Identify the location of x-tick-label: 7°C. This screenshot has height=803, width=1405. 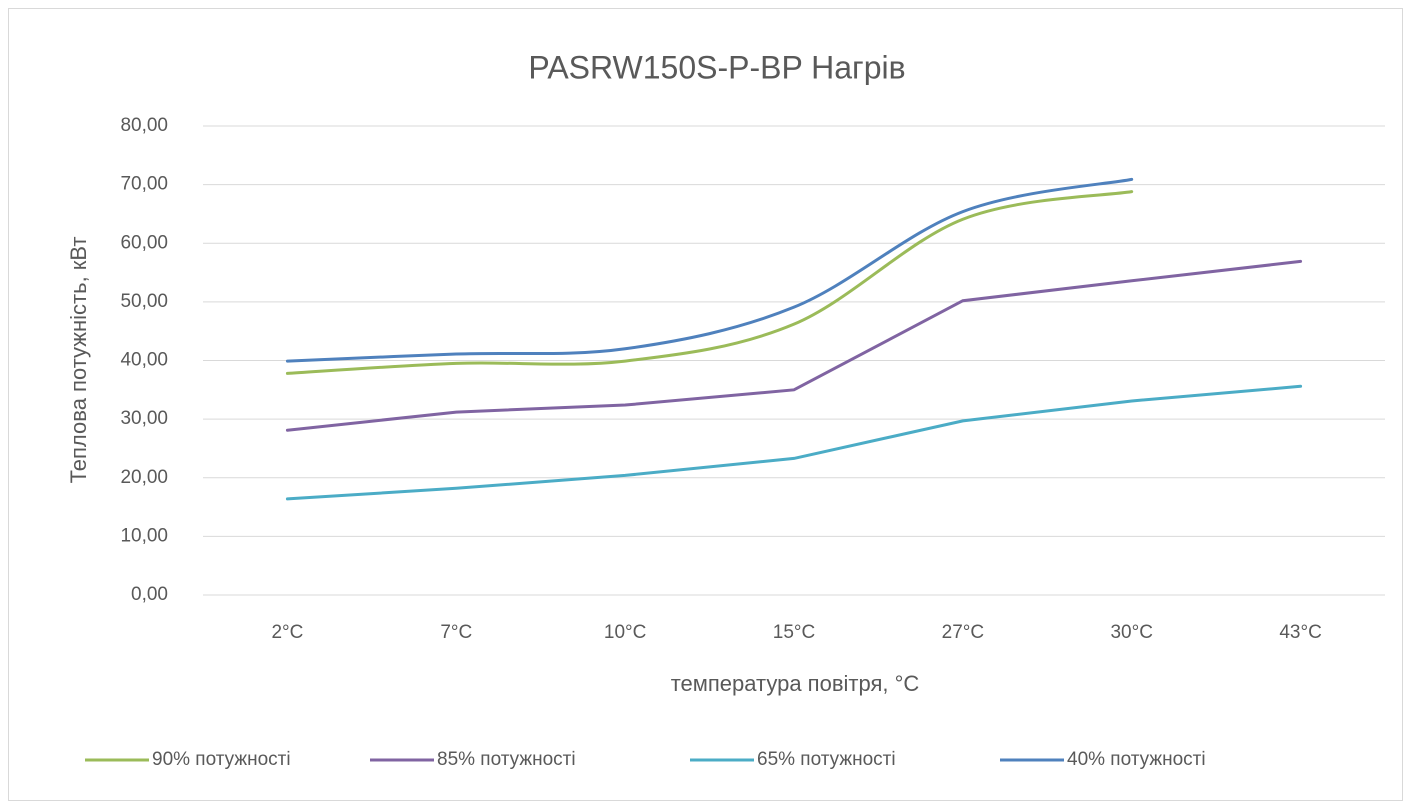
(456, 632).